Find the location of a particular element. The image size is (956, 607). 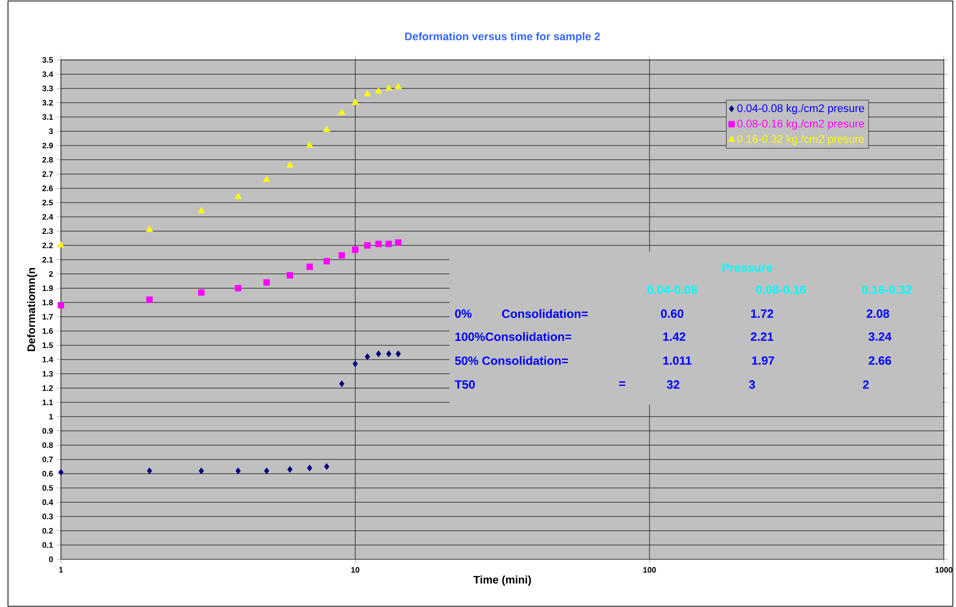

annotation: 2.66 is located at coordinates (880, 360).